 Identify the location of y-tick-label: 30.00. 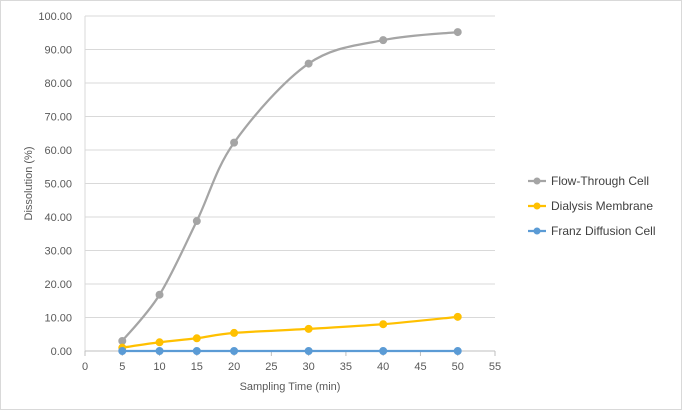
(58, 252).